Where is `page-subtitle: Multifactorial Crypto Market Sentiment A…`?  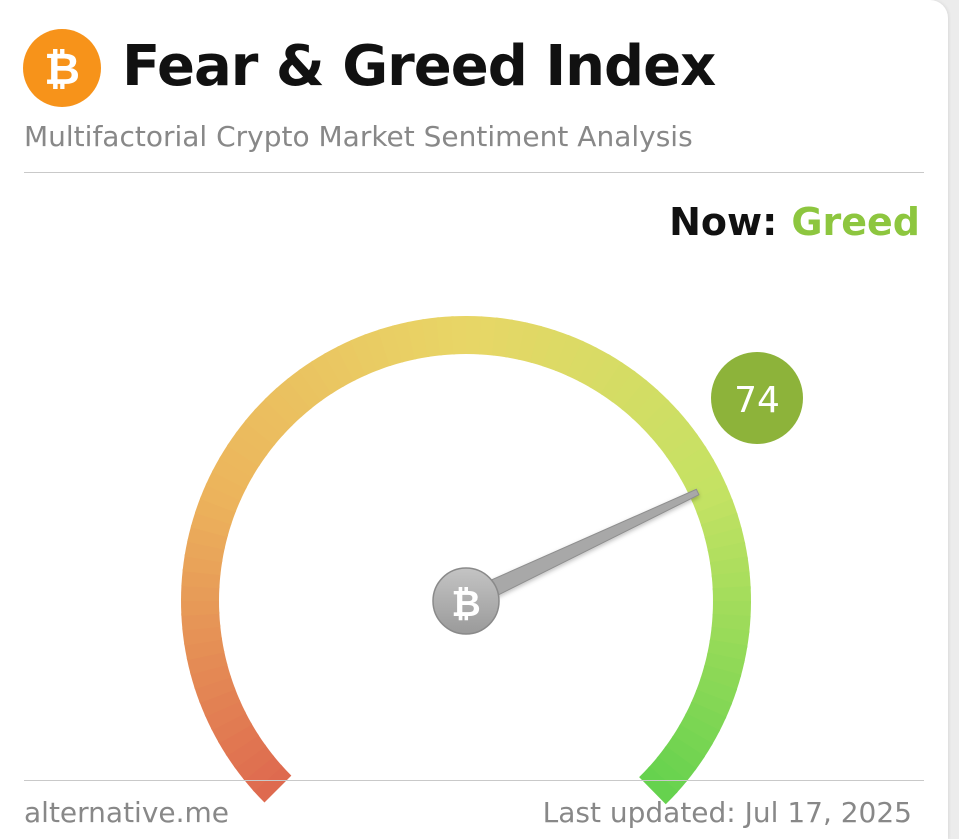
page-subtitle: Multifactorial Crypto Market Sentiment A… is located at coordinates (358, 136).